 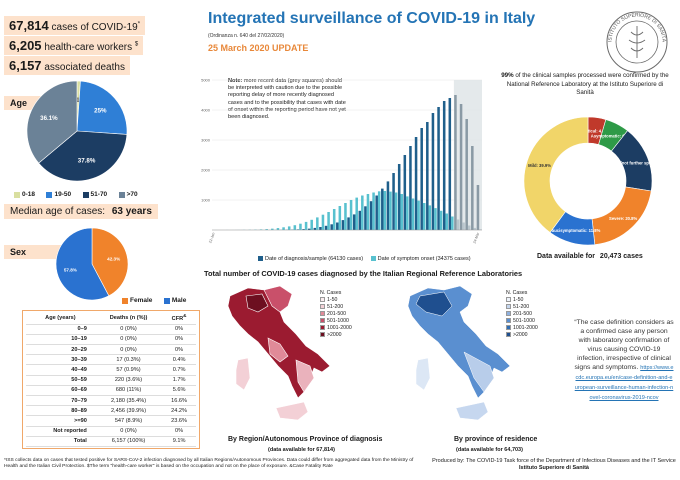 What do you see at coordinates (113, 259) in the screenshot?
I see `pie-slice-label: 42.3%` at bounding box center [113, 259].